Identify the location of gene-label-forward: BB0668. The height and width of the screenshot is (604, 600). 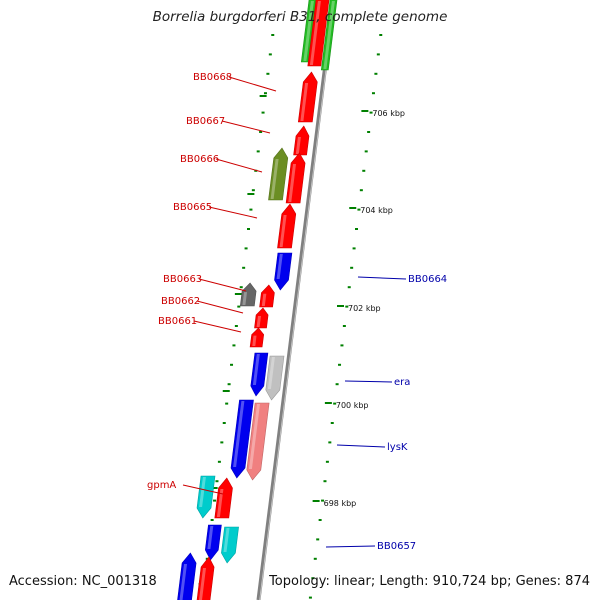
(212, 77).